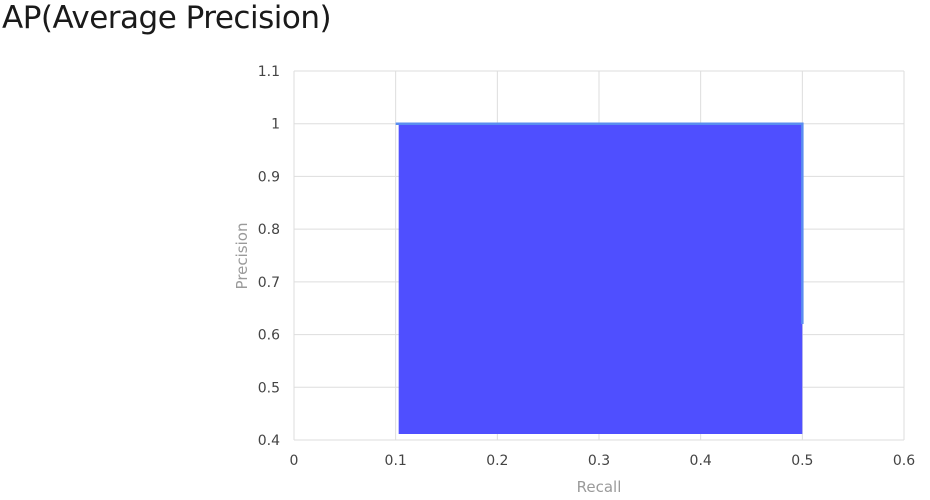 This screenshot has height=500, width=930. I want to click on y-tick-label: 1.1, so click(269, 72).